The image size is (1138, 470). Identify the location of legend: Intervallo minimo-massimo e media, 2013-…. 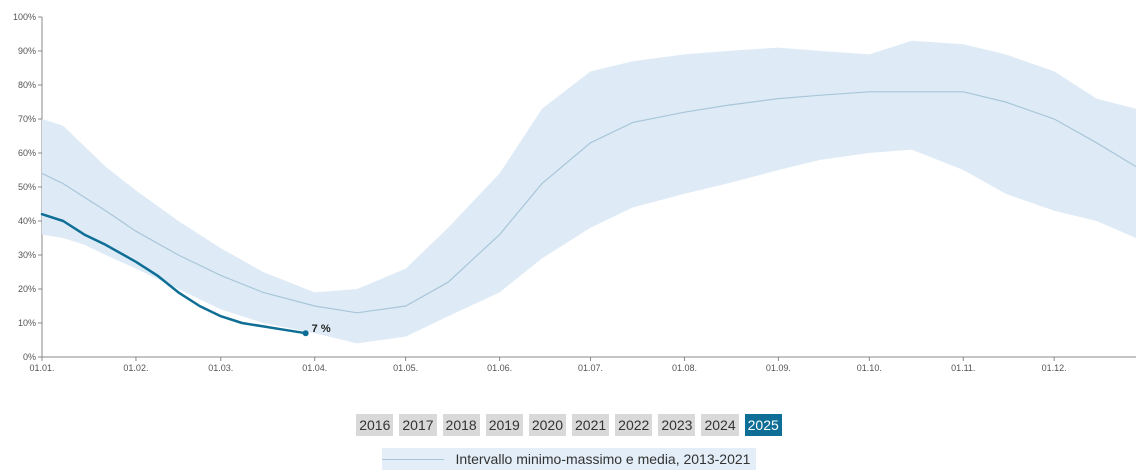
(569, 459).